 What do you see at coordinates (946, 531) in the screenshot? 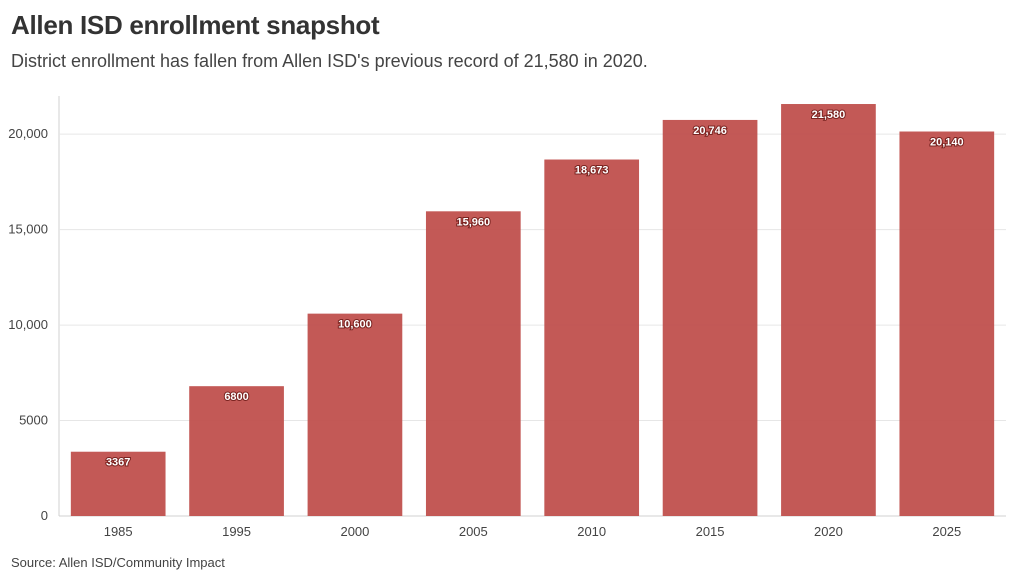
I see `x-tick-label: 2025` at bounding box center [946, 531].